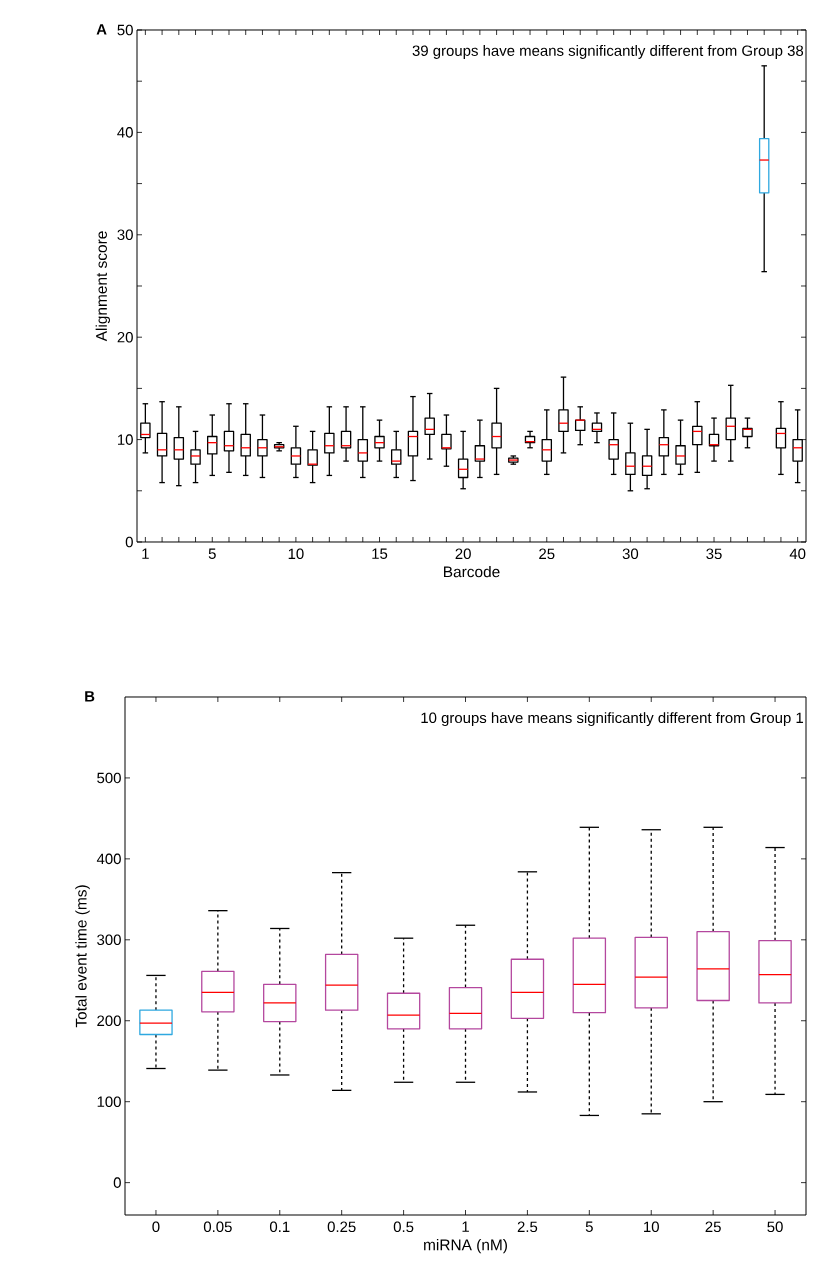 This screenshot has width=813, height=1283. I want to click on x-tick-label: 0, so click(156, 1227).